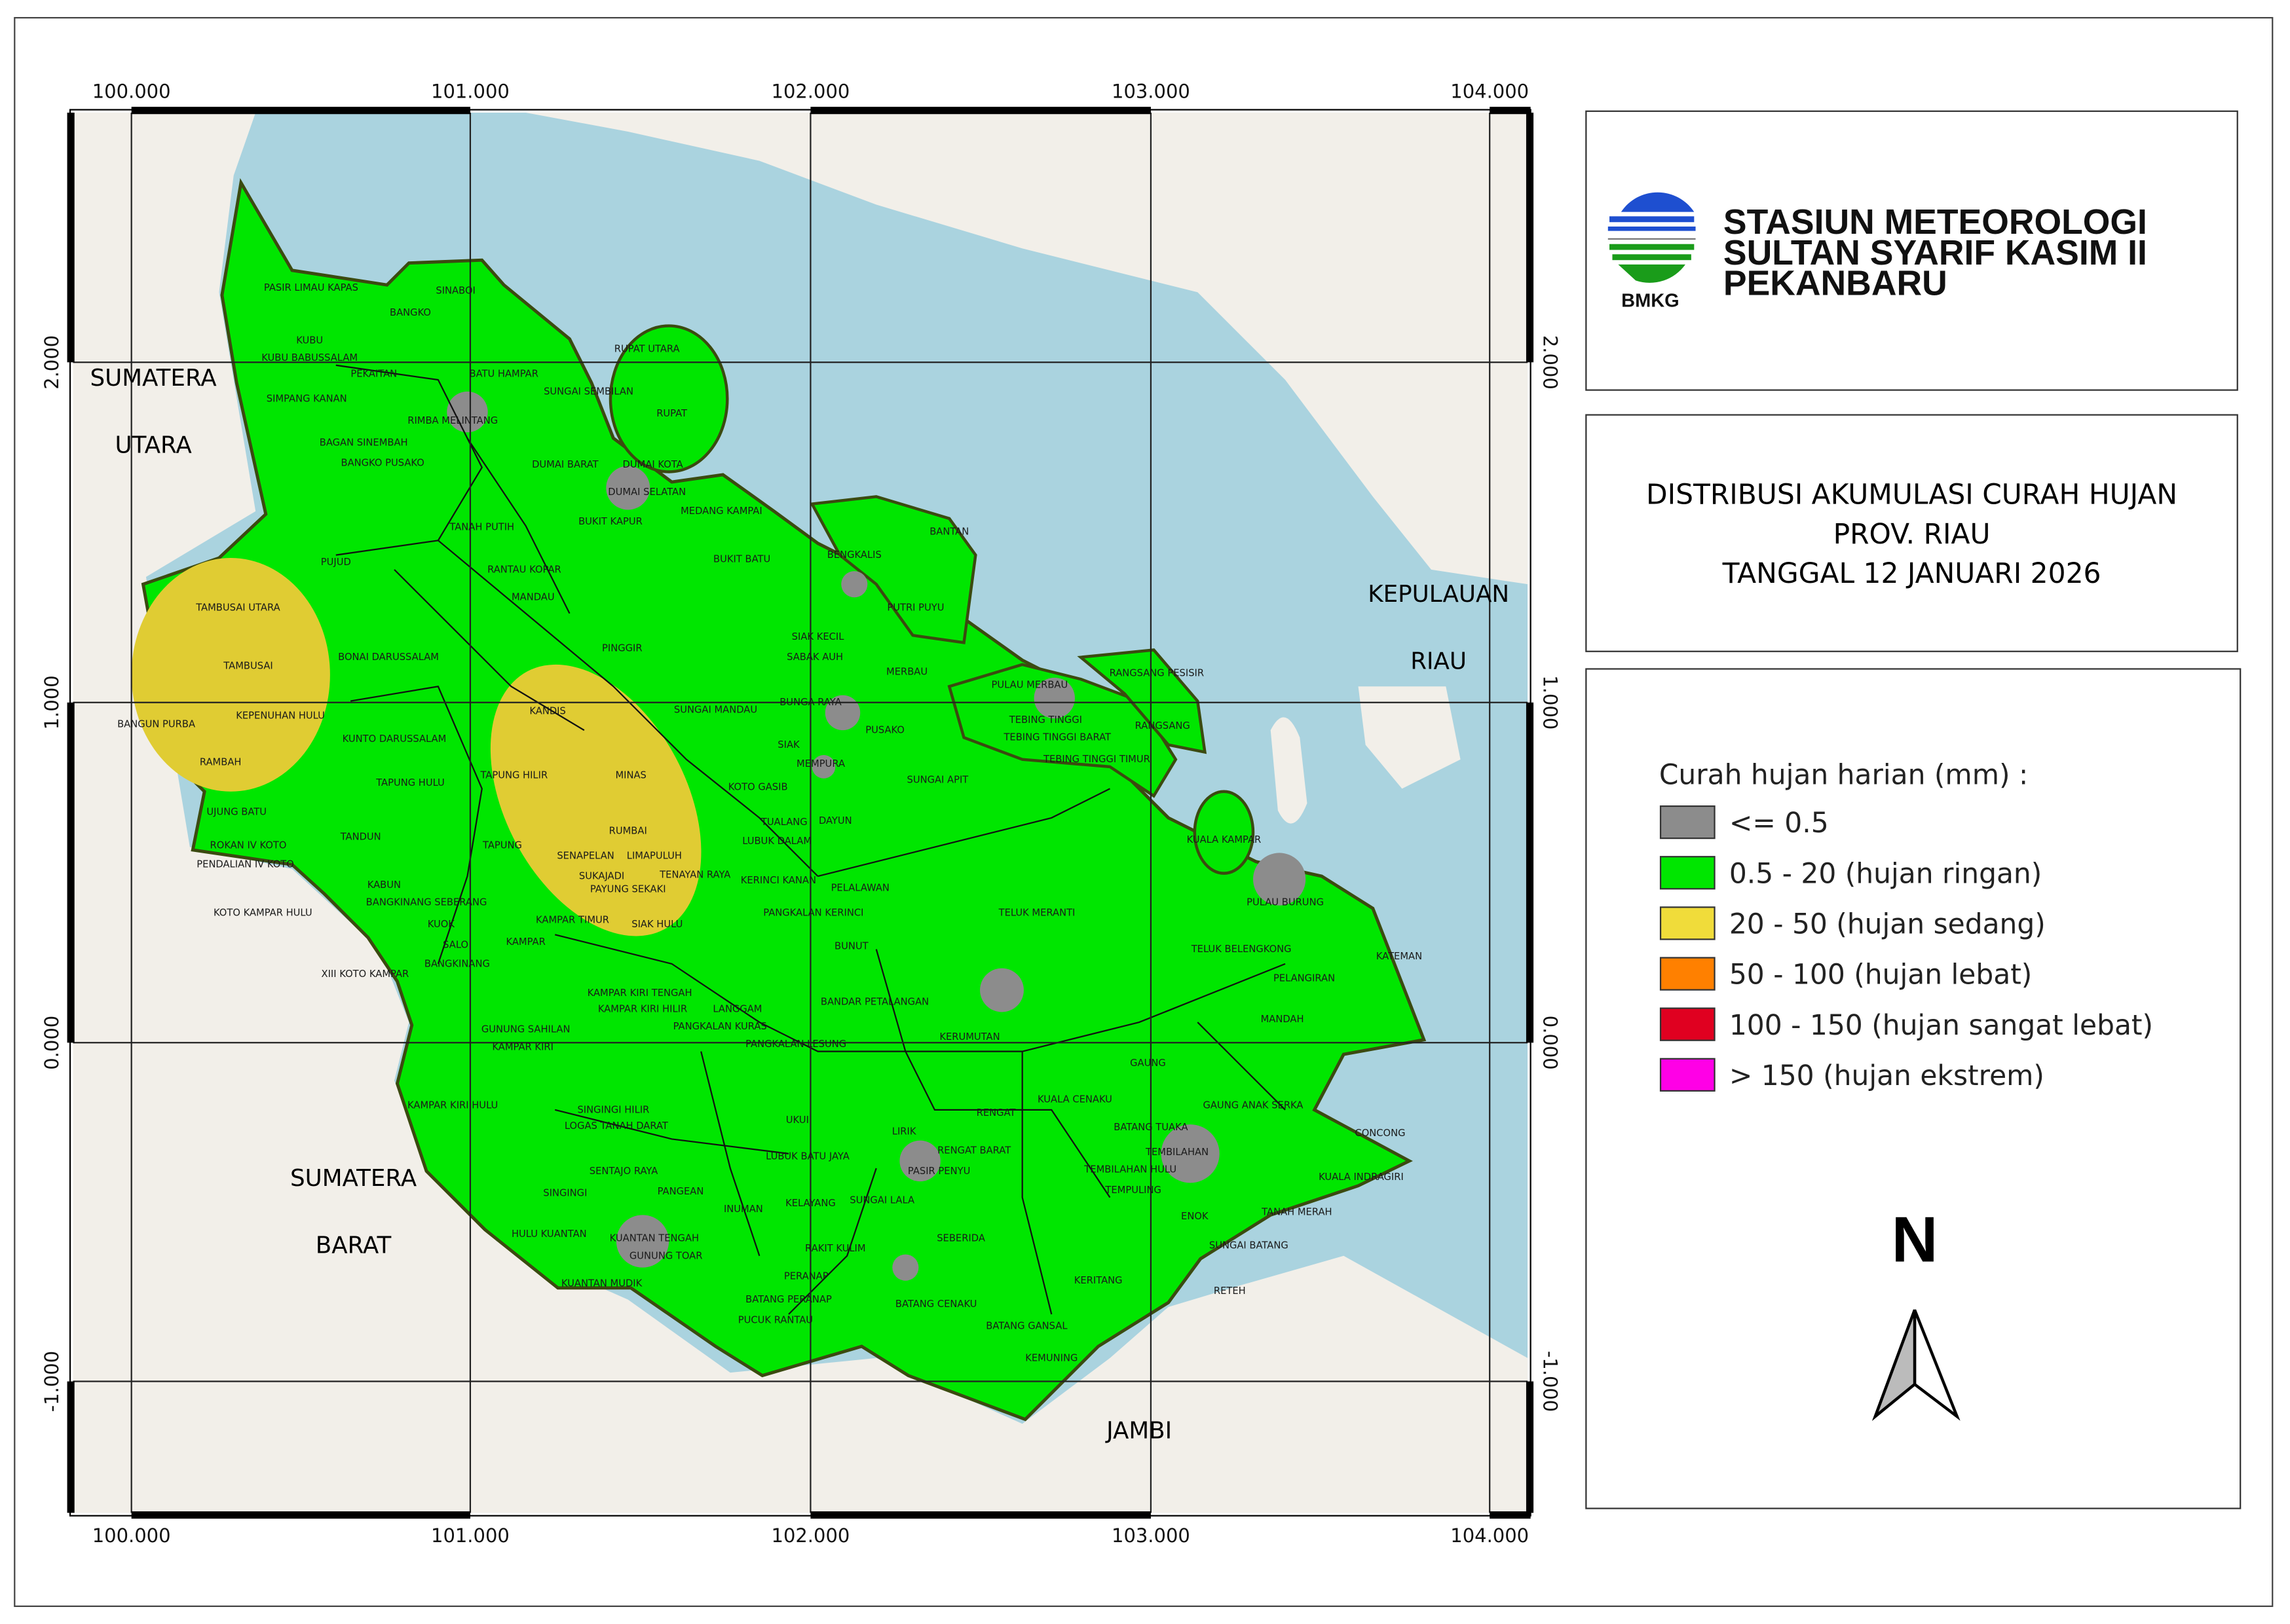 The width and height of the screenshot is (2290, 1624). What do you see at coordinates (1835, 284) in the screenshot?
I see `station-line: PEKANBARU` at bounding box center [1835, 284].